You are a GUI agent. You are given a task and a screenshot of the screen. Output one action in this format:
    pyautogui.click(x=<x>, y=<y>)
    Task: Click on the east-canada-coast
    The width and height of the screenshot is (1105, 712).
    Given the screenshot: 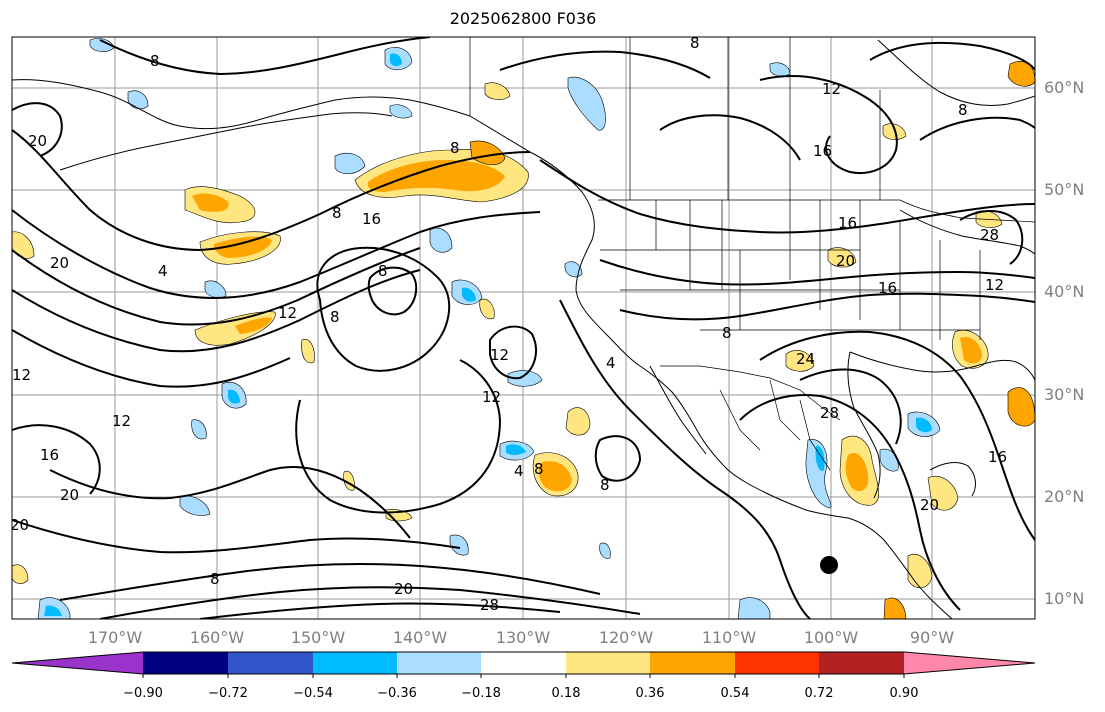 What is the action you would take?
    pyautogui.click(x=967, y=232)
    